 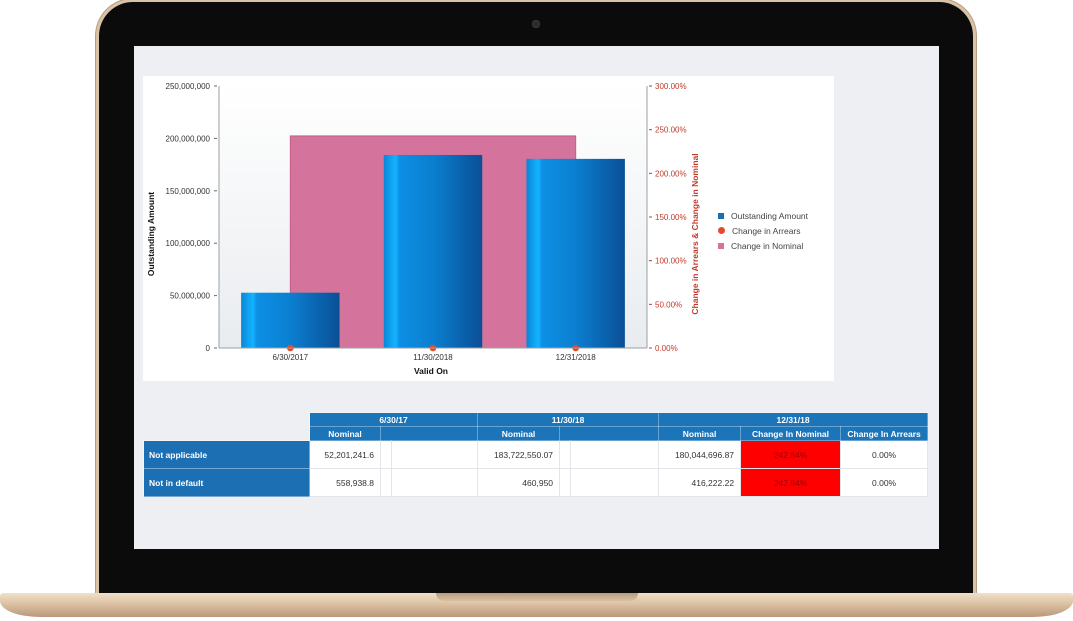 I want to click on laptop-notch, so click(x=537, y=597).